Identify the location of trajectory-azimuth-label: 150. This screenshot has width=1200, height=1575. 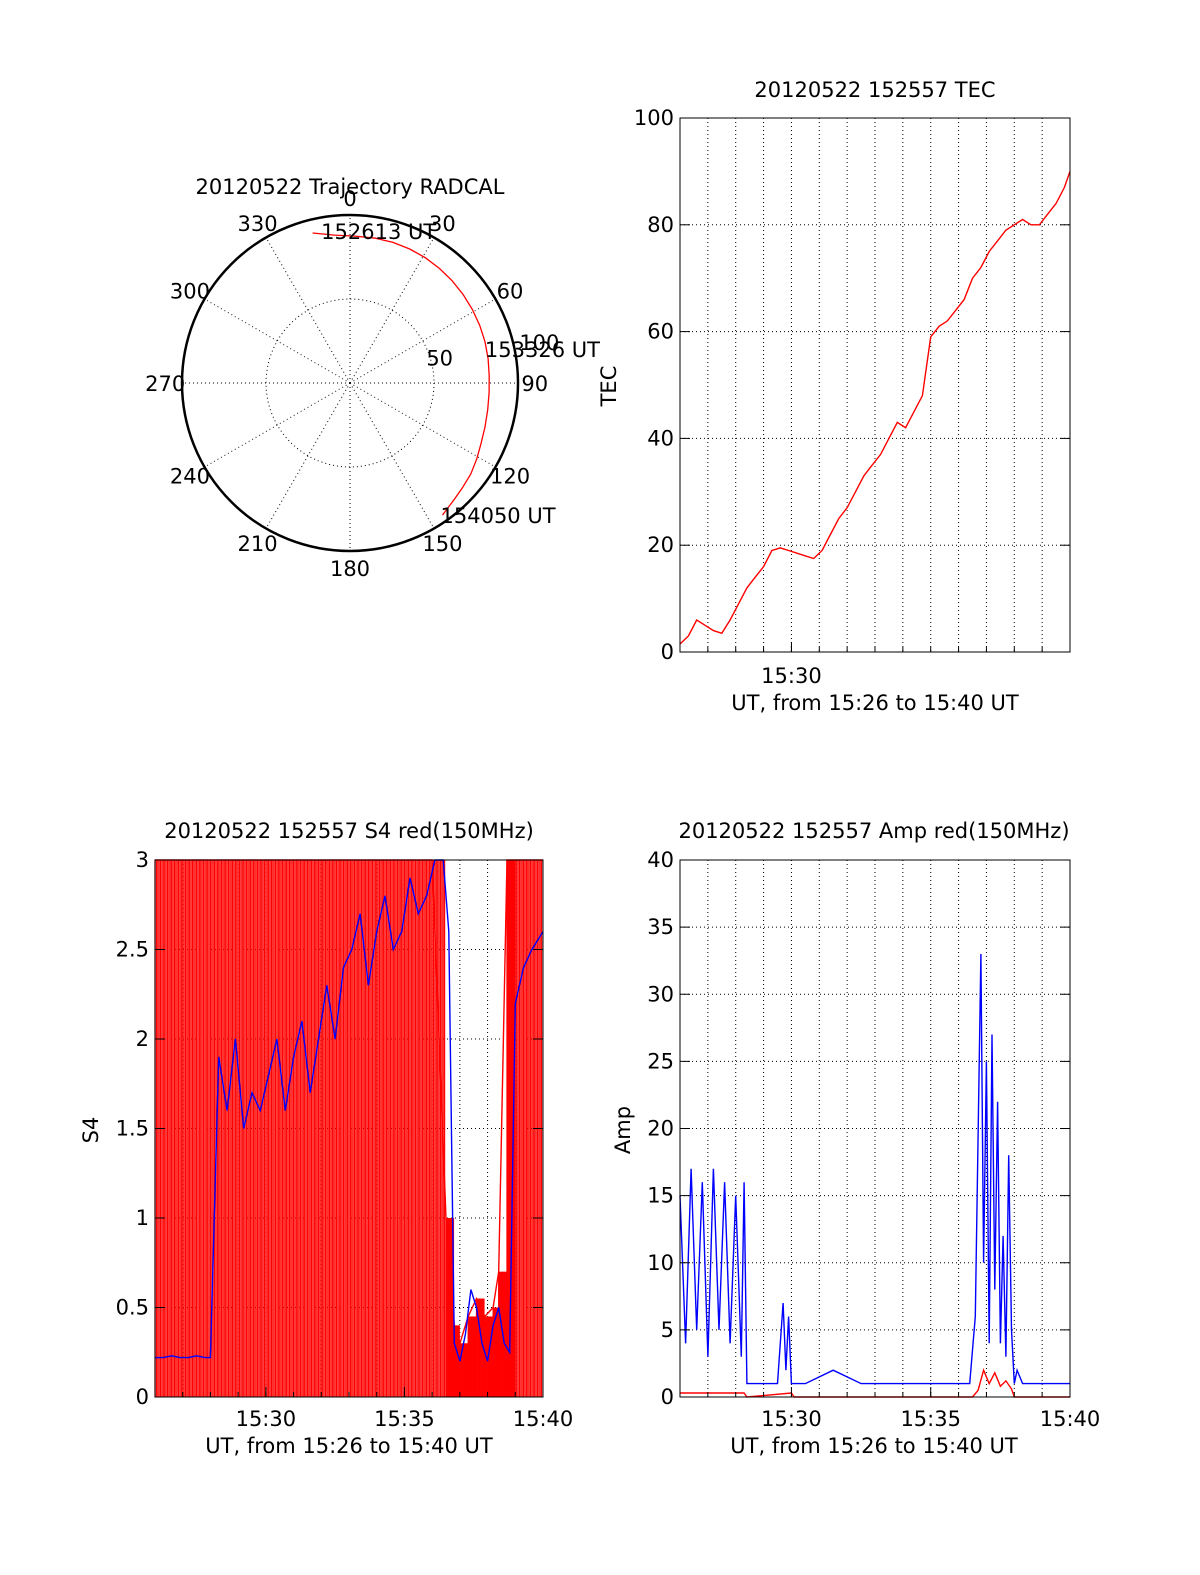
(442, 544).